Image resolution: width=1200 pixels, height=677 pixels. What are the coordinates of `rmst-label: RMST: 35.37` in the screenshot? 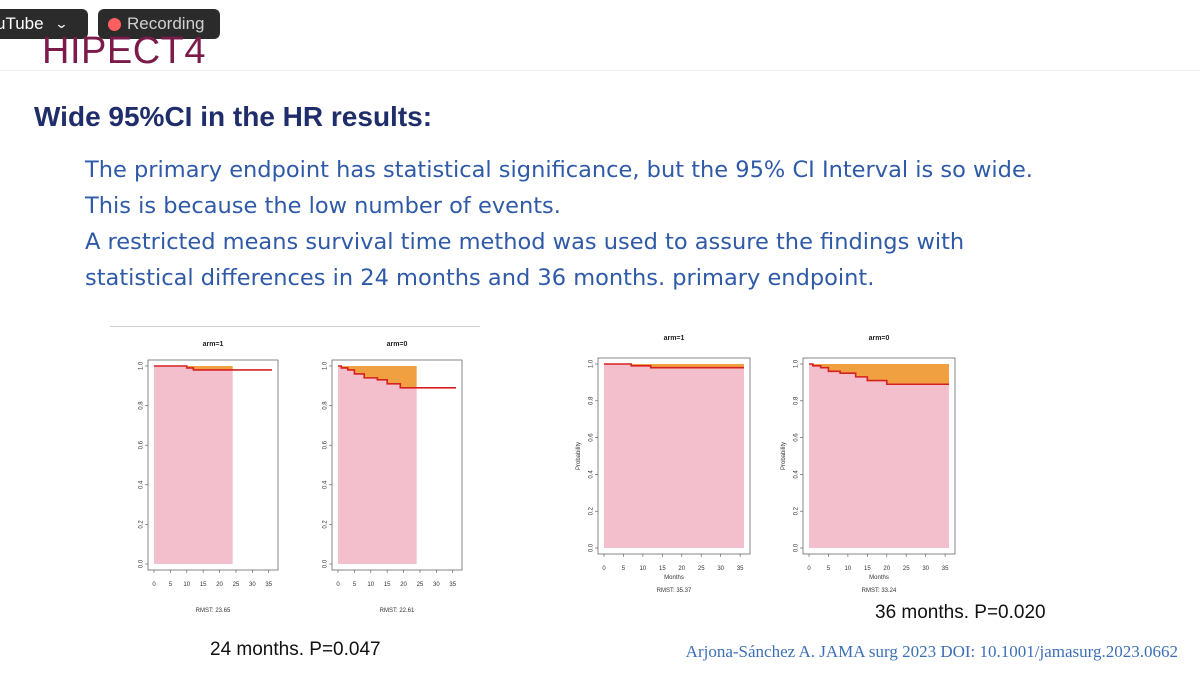 It's located at (674, 591).